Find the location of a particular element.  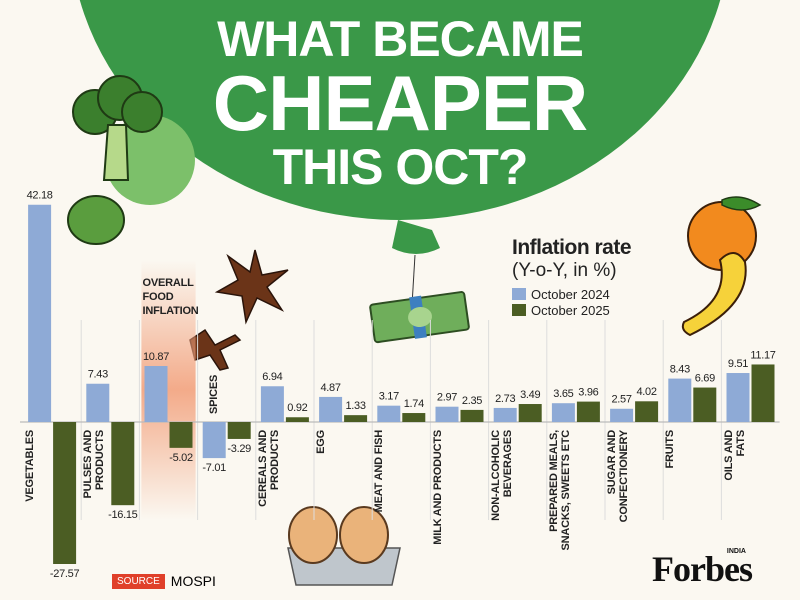

brand-logo: Forbes INDIA is located at coordinates (702, 569).